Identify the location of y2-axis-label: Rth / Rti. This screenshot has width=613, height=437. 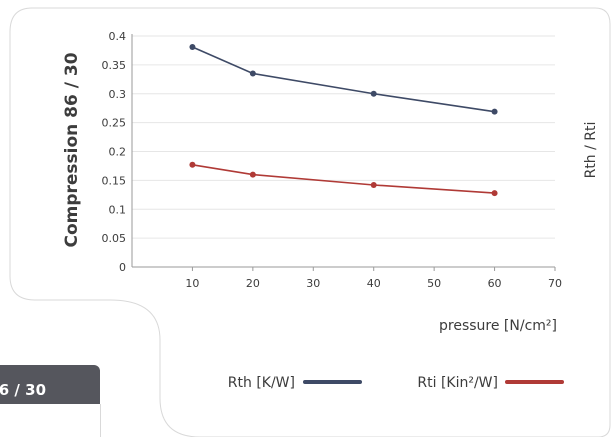
(591, 150).